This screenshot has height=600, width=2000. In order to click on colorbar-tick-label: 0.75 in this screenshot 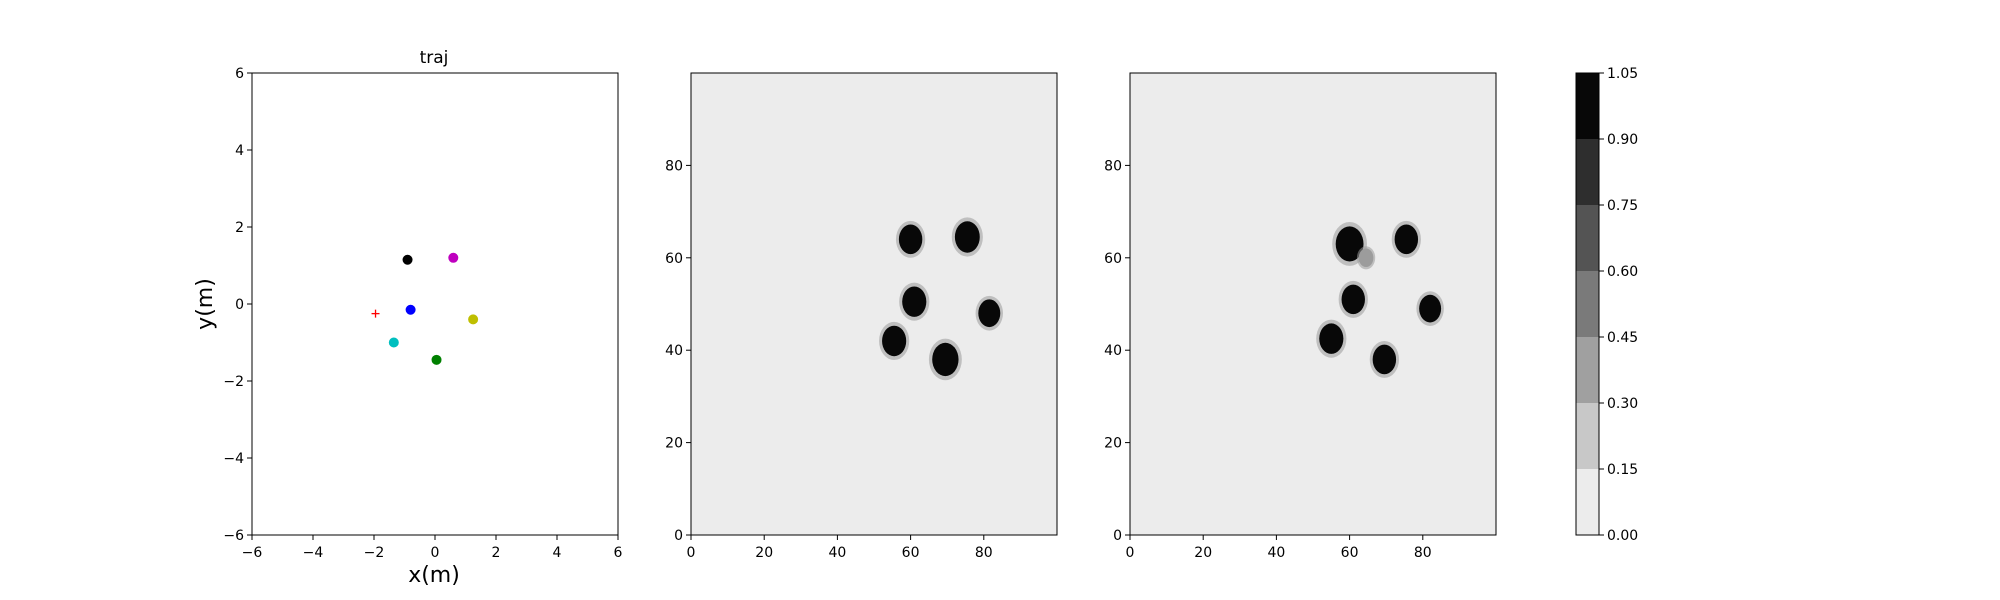, I will do `click(1622, 206)`.